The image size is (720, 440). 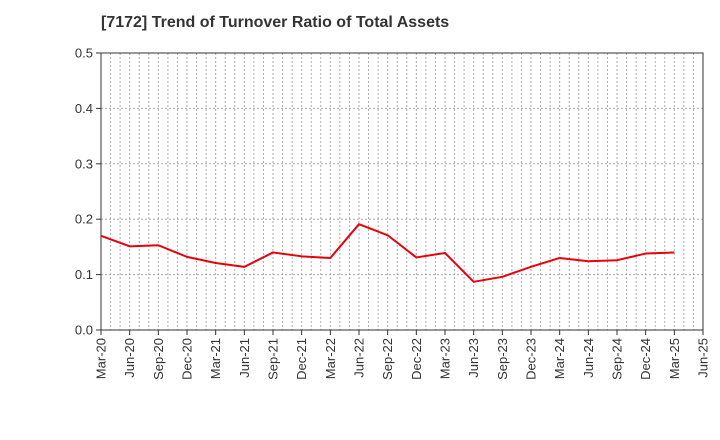 I want to click on x-tick-label: Dec-23, so click(x=531, y=359).